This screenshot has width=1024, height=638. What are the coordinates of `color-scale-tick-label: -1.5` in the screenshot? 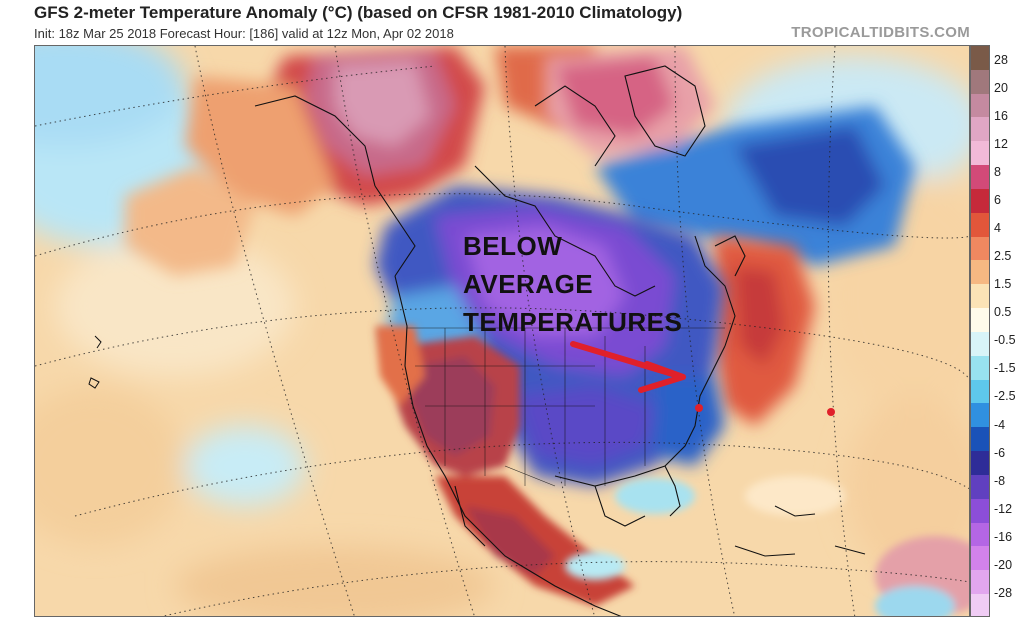 It's located at (1005, 368).